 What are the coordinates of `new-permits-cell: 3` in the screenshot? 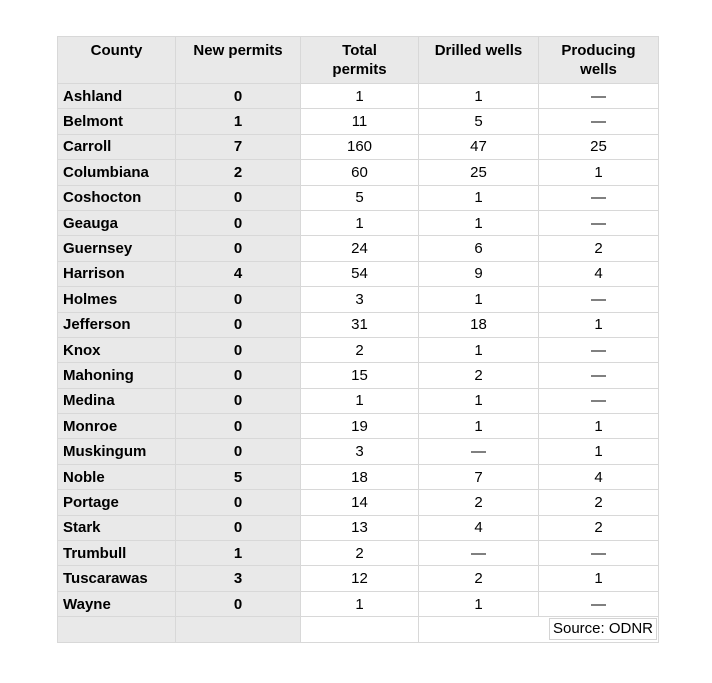 It's located at (238, 578).